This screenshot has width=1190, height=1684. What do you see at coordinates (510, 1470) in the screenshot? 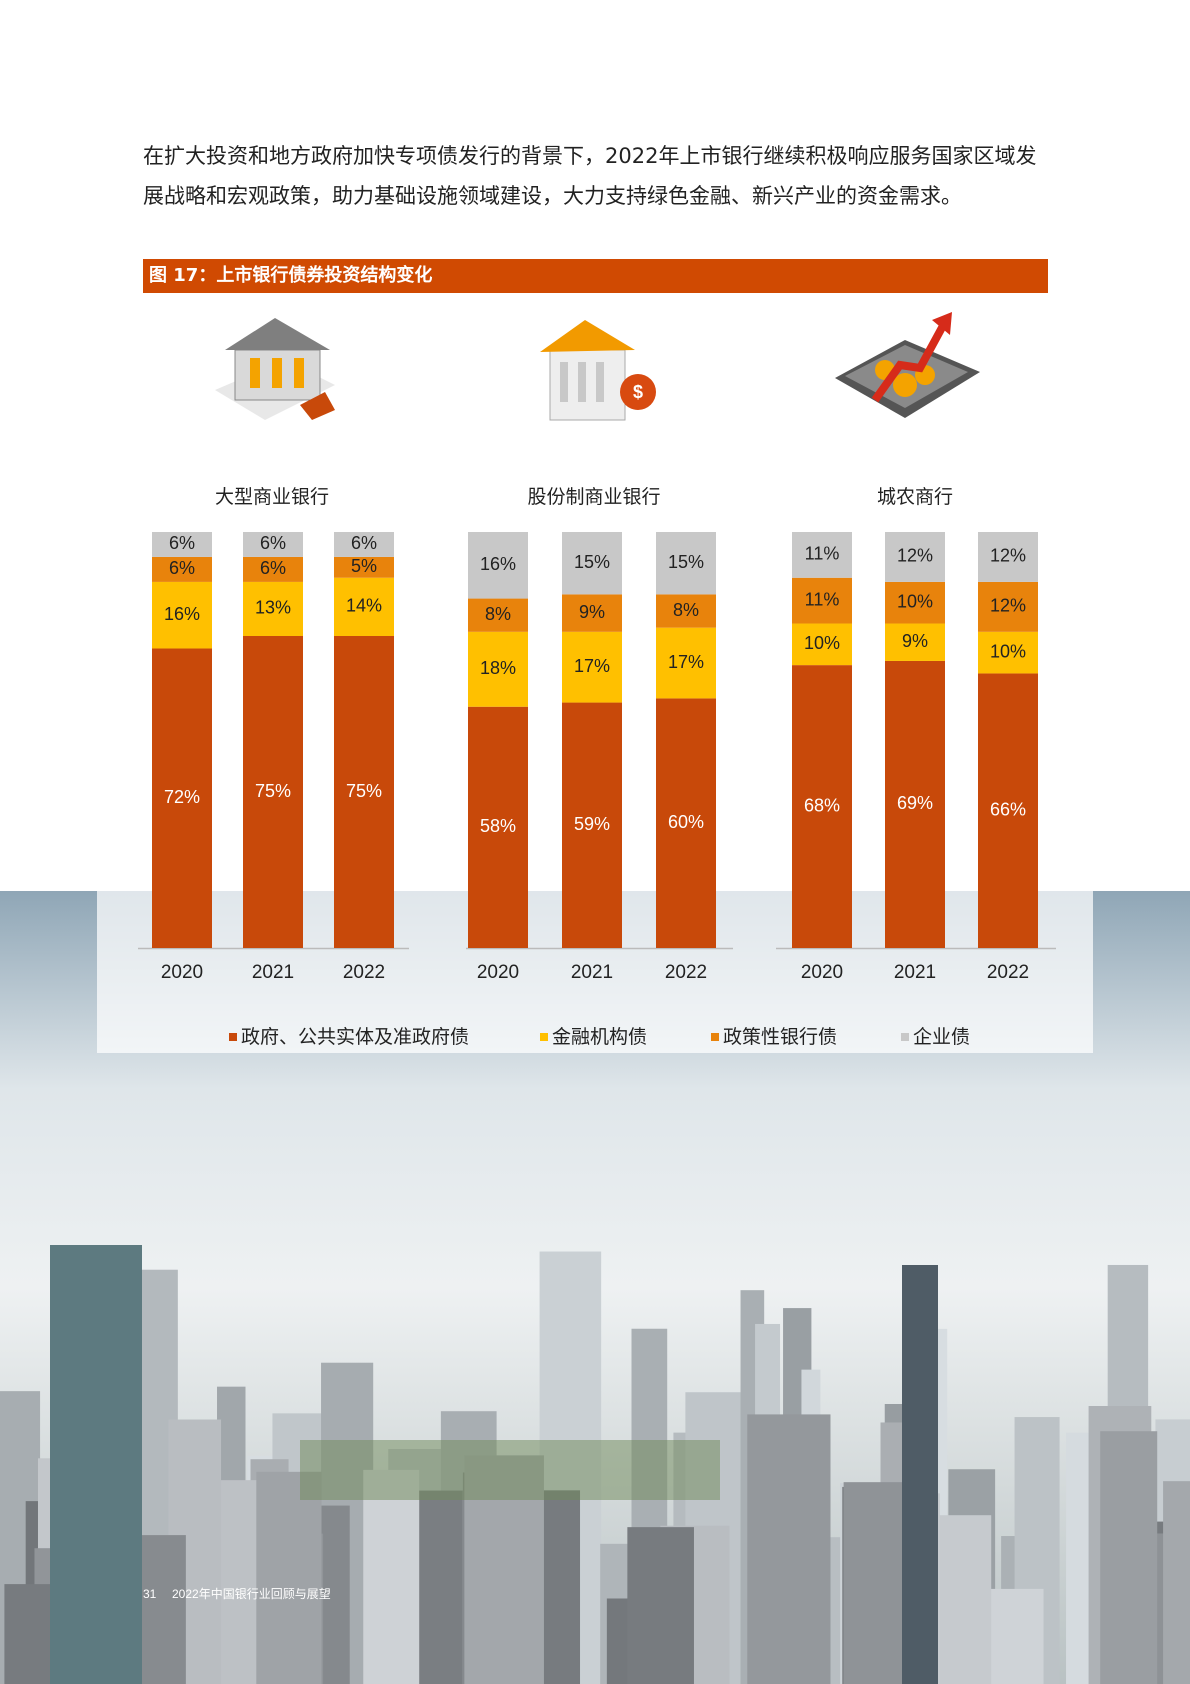
I see `greenery` at bounding box center [510, 1470].